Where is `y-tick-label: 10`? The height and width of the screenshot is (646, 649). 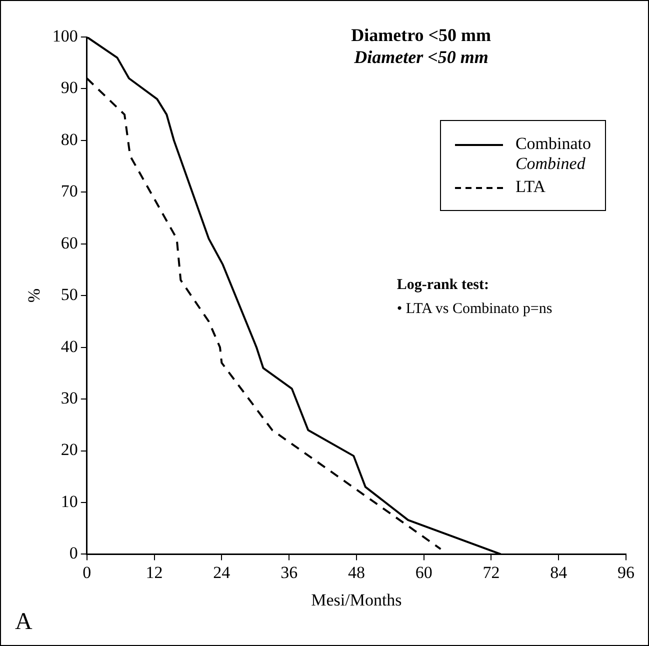
y-tick-label: 10 is located at coordinates (69, 501).